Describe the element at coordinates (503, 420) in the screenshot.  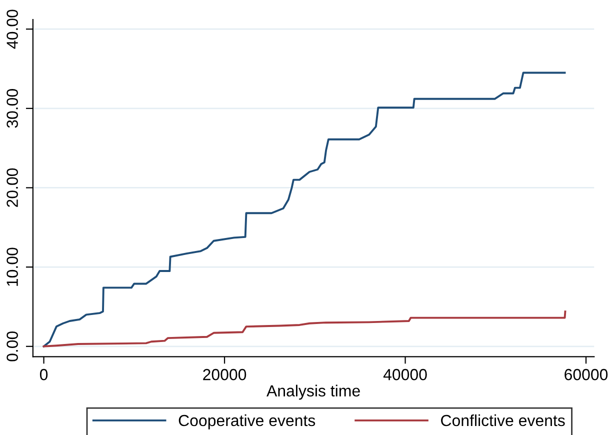
I see `legend-label: Conflictive events` at that location.